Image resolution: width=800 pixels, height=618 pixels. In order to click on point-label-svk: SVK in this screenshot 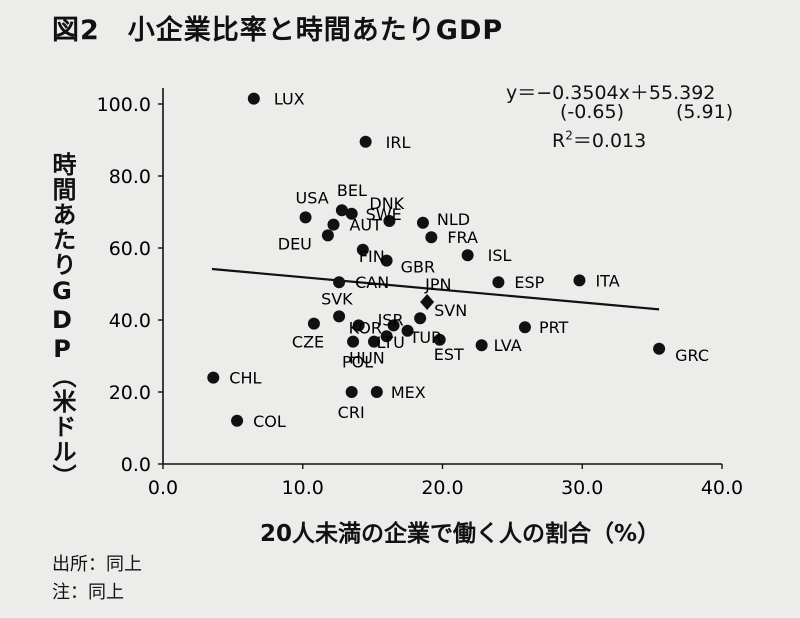, I will do `click(337, 298)`.